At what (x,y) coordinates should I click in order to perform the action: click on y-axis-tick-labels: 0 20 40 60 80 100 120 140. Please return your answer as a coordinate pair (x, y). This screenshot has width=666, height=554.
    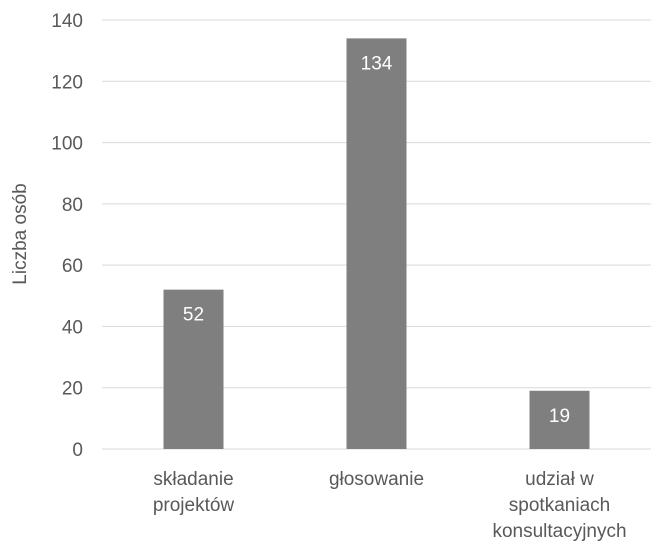
    Looking at the image, I should click on (67, 236).